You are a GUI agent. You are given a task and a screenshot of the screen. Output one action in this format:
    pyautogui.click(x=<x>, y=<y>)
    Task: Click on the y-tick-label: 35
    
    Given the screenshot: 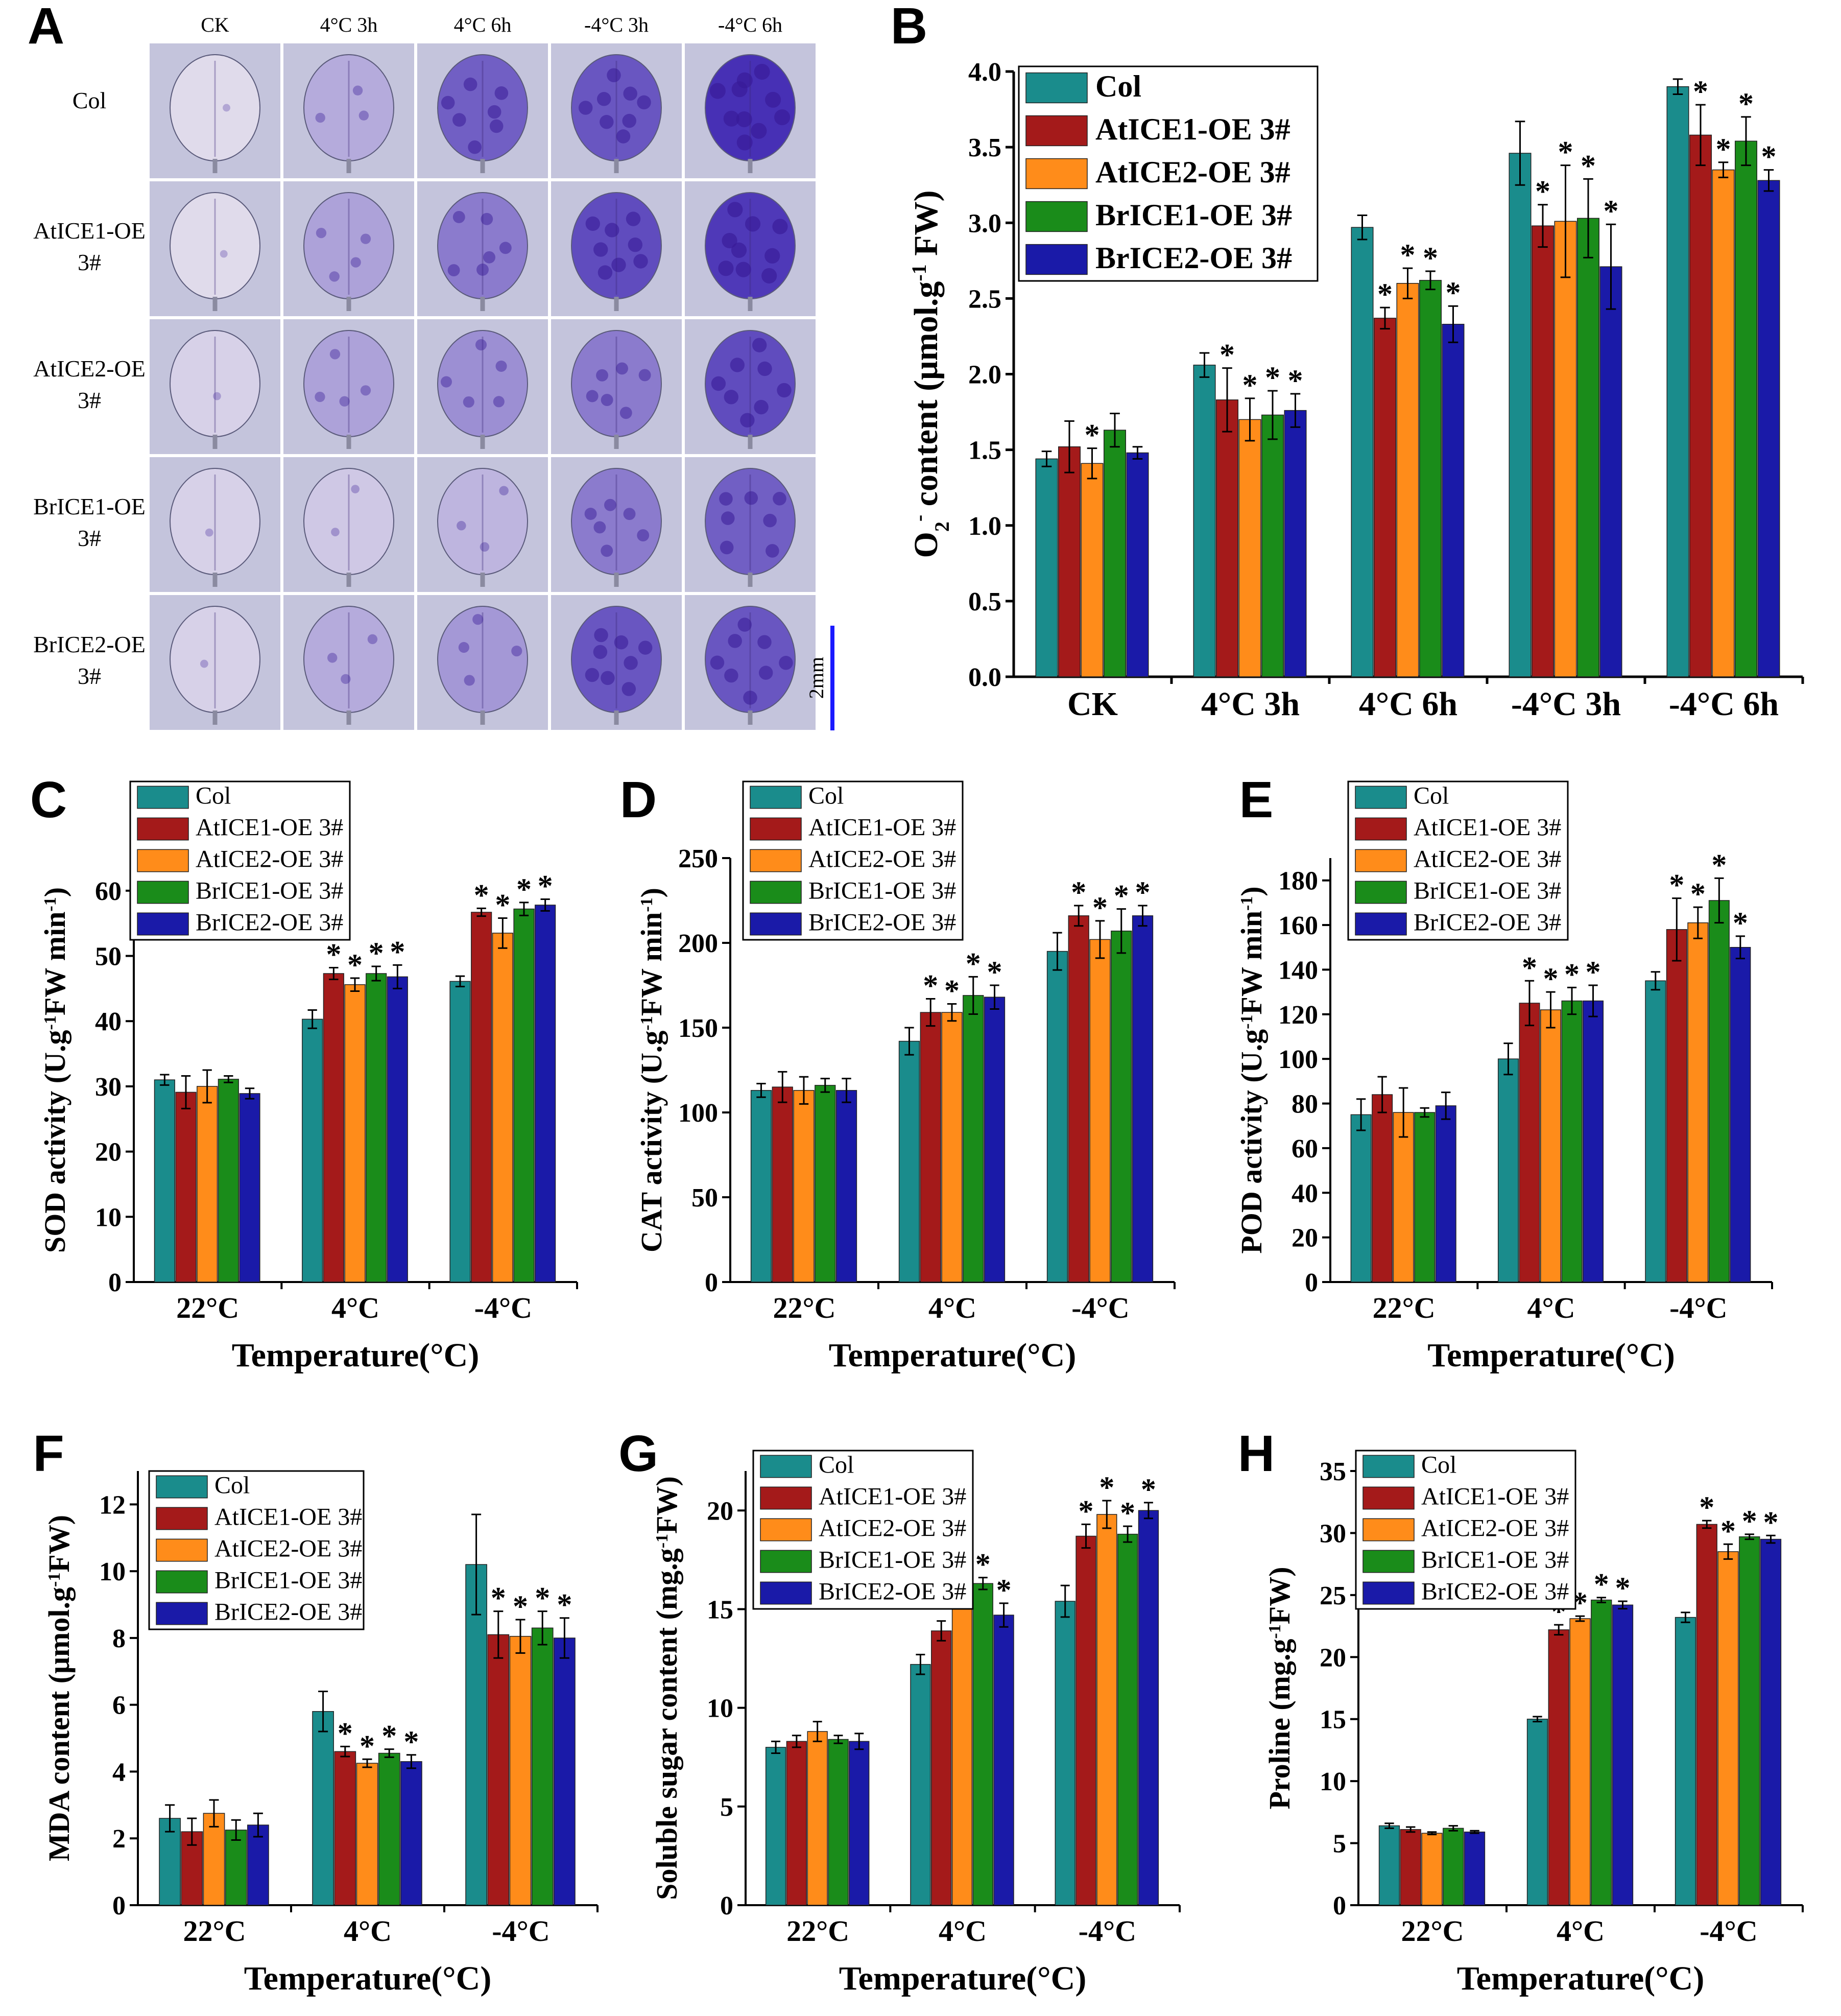 What is the action you would take?
    pyautogui.click(x=1333, y=1472)
    